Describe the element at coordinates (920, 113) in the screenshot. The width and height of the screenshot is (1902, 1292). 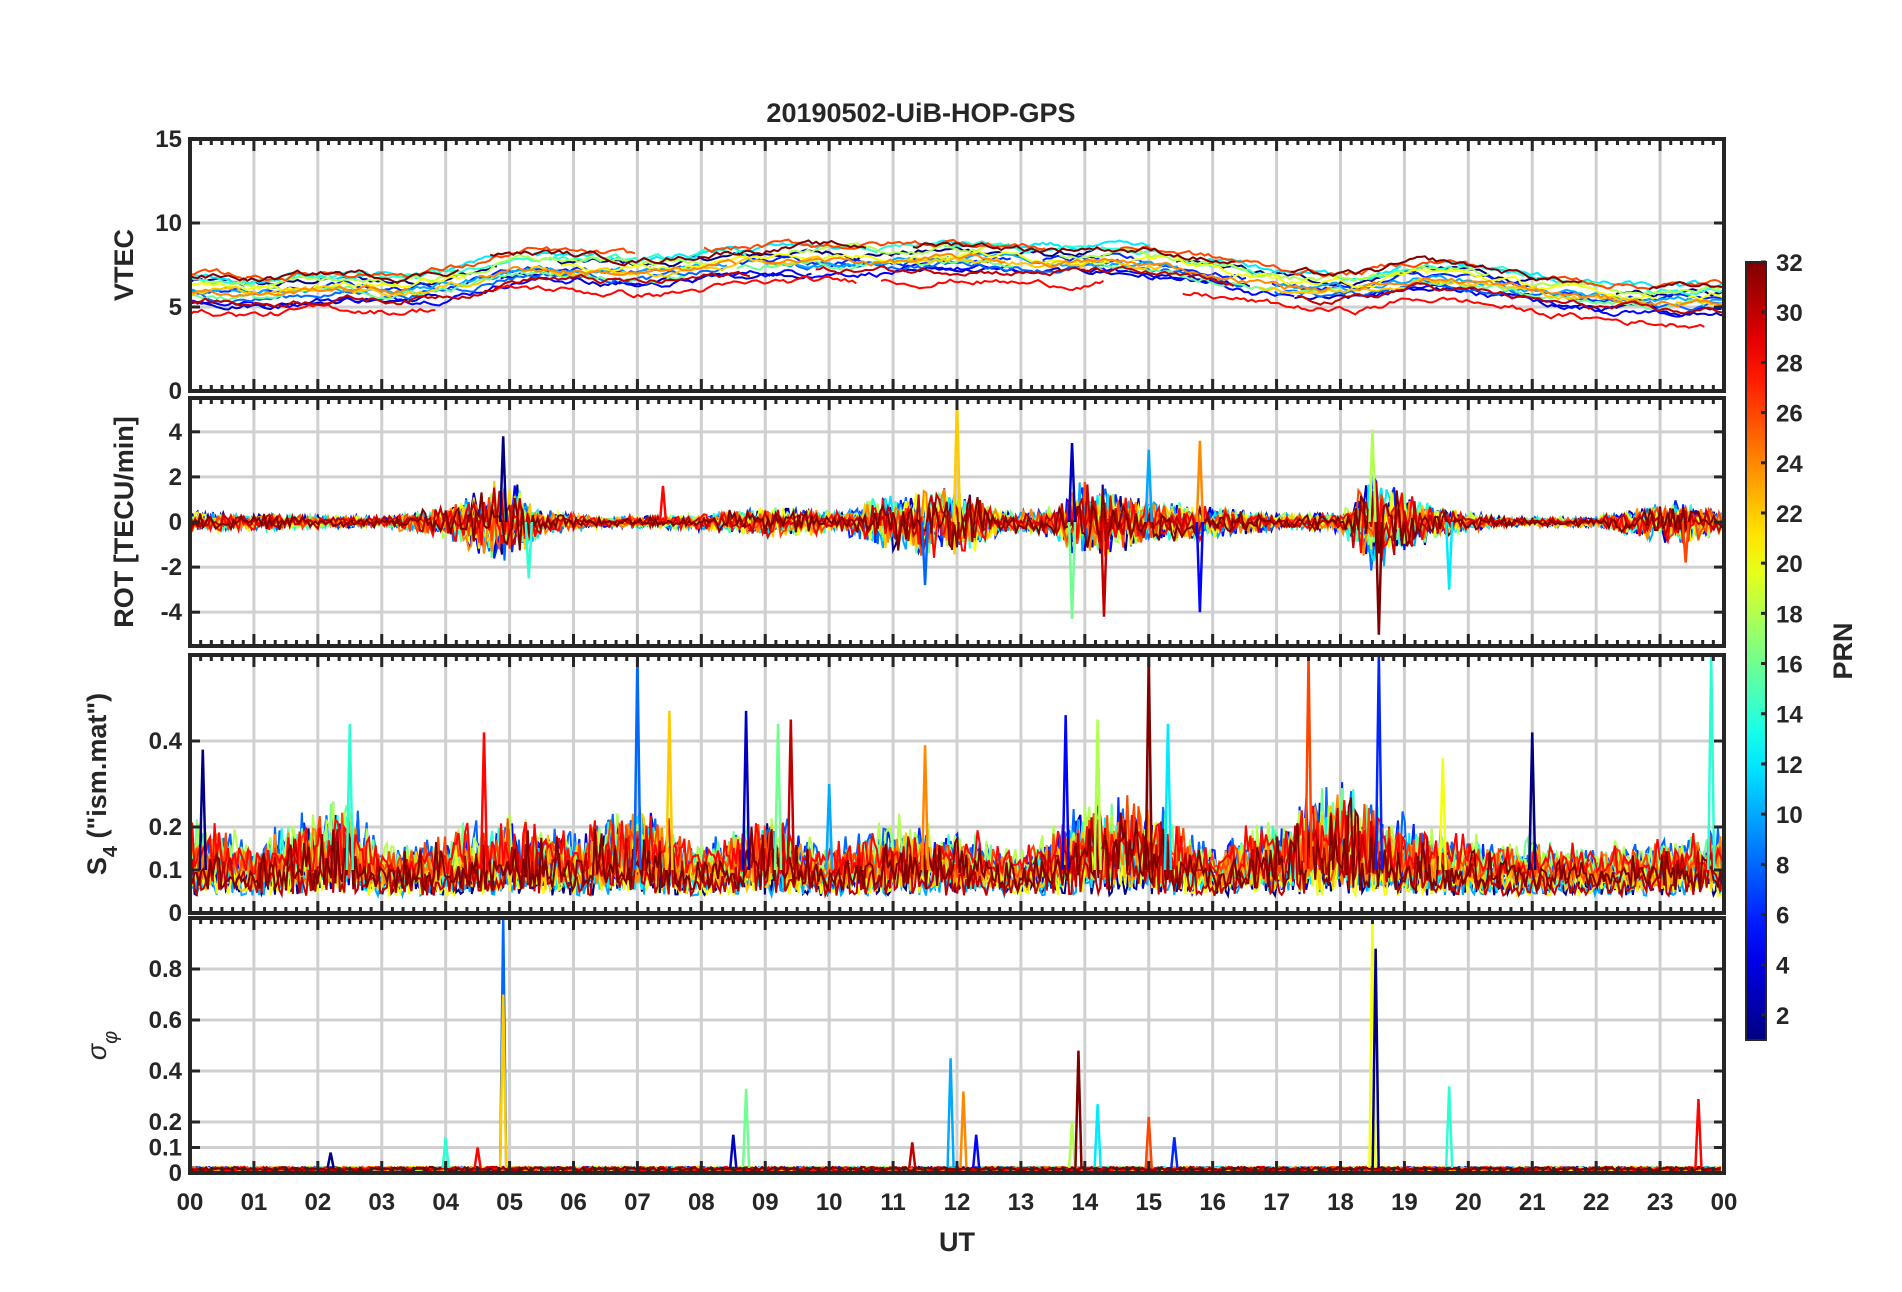
I see `chart-title: 20190502-UiB-HOP-GPS` at that location.